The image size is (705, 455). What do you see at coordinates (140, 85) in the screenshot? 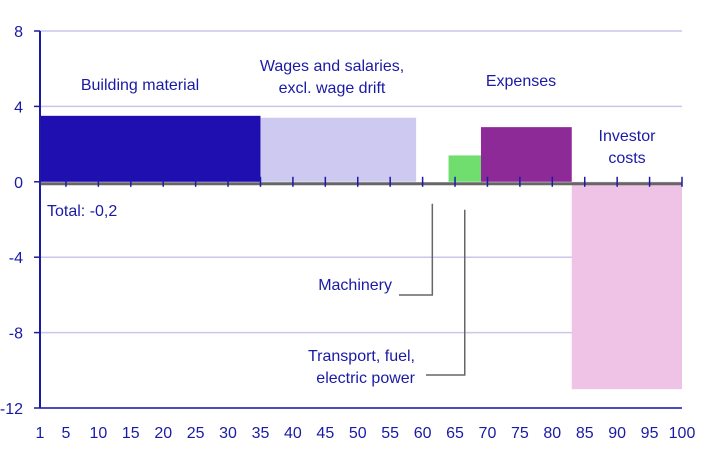
I see `segment-label: Building material` at bounding box center [140, 85].